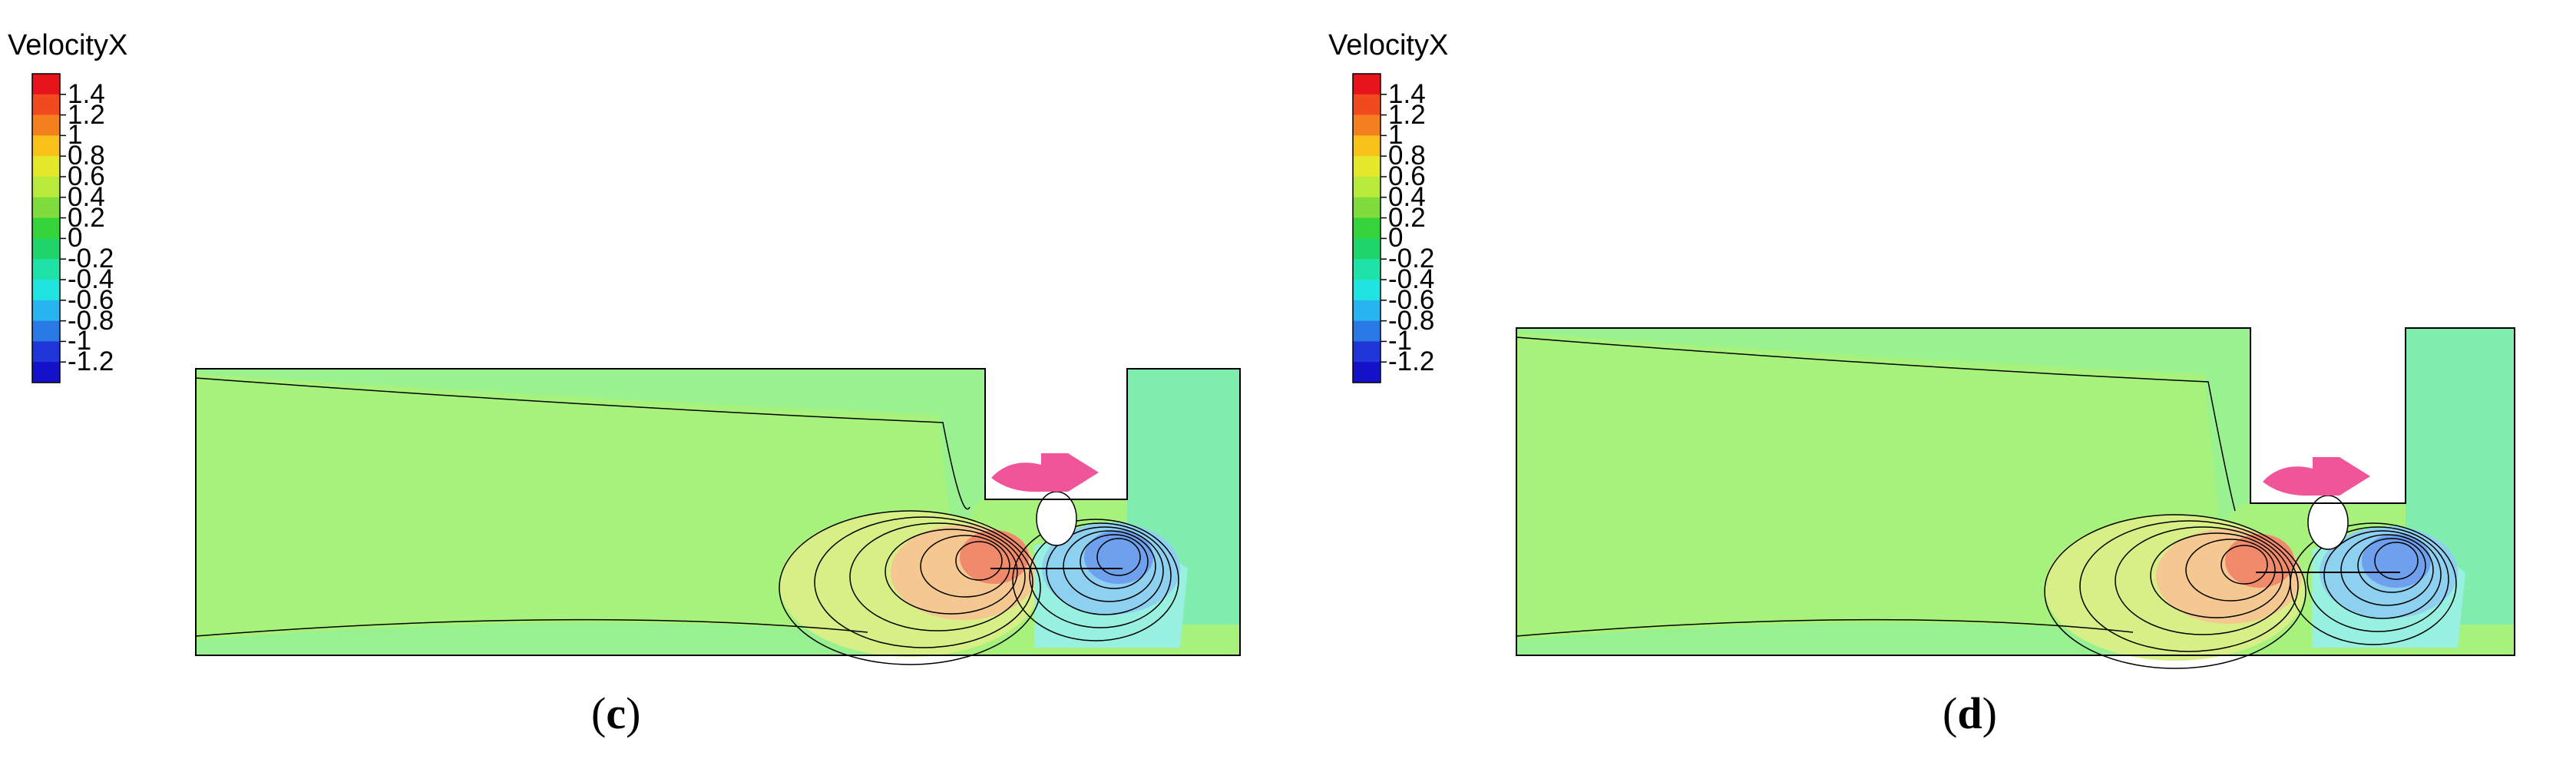 Image resolution: width=2576 pixels, height=779 pixels. I want to click on colorbar-tick-label: -1, so click(80, 341).